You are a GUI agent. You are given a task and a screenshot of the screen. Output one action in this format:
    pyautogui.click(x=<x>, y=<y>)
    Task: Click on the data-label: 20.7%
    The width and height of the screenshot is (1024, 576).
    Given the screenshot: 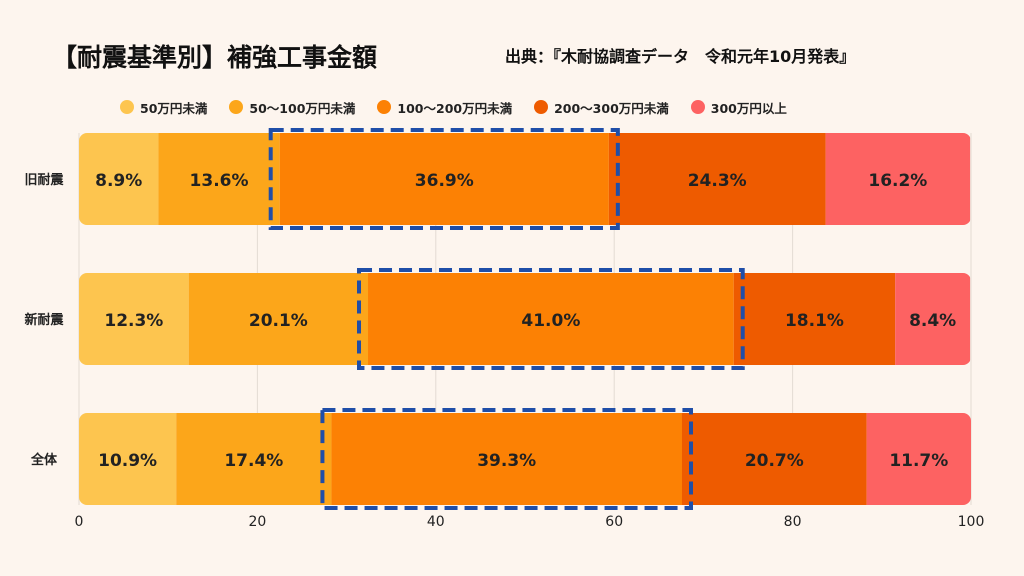 What is the action you would take?
    pyautogui.click(x=774, y=461)
    